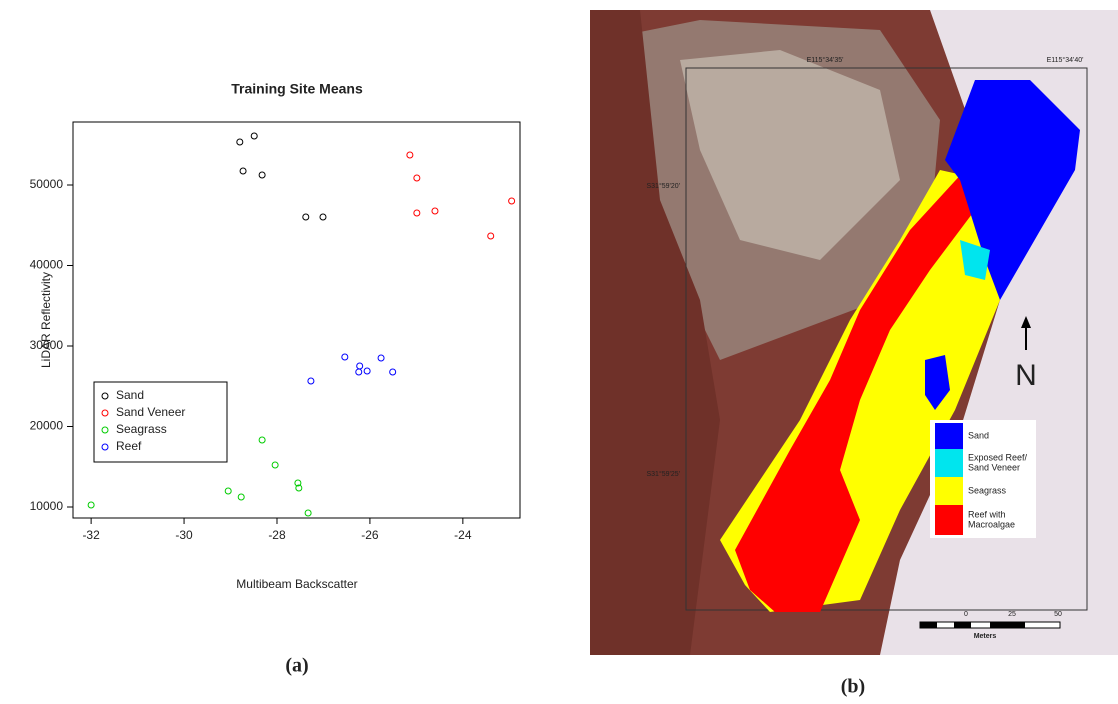 The image size is (1118, 704). I want to click on chart-title: Training Site Means, so click(297, 89).